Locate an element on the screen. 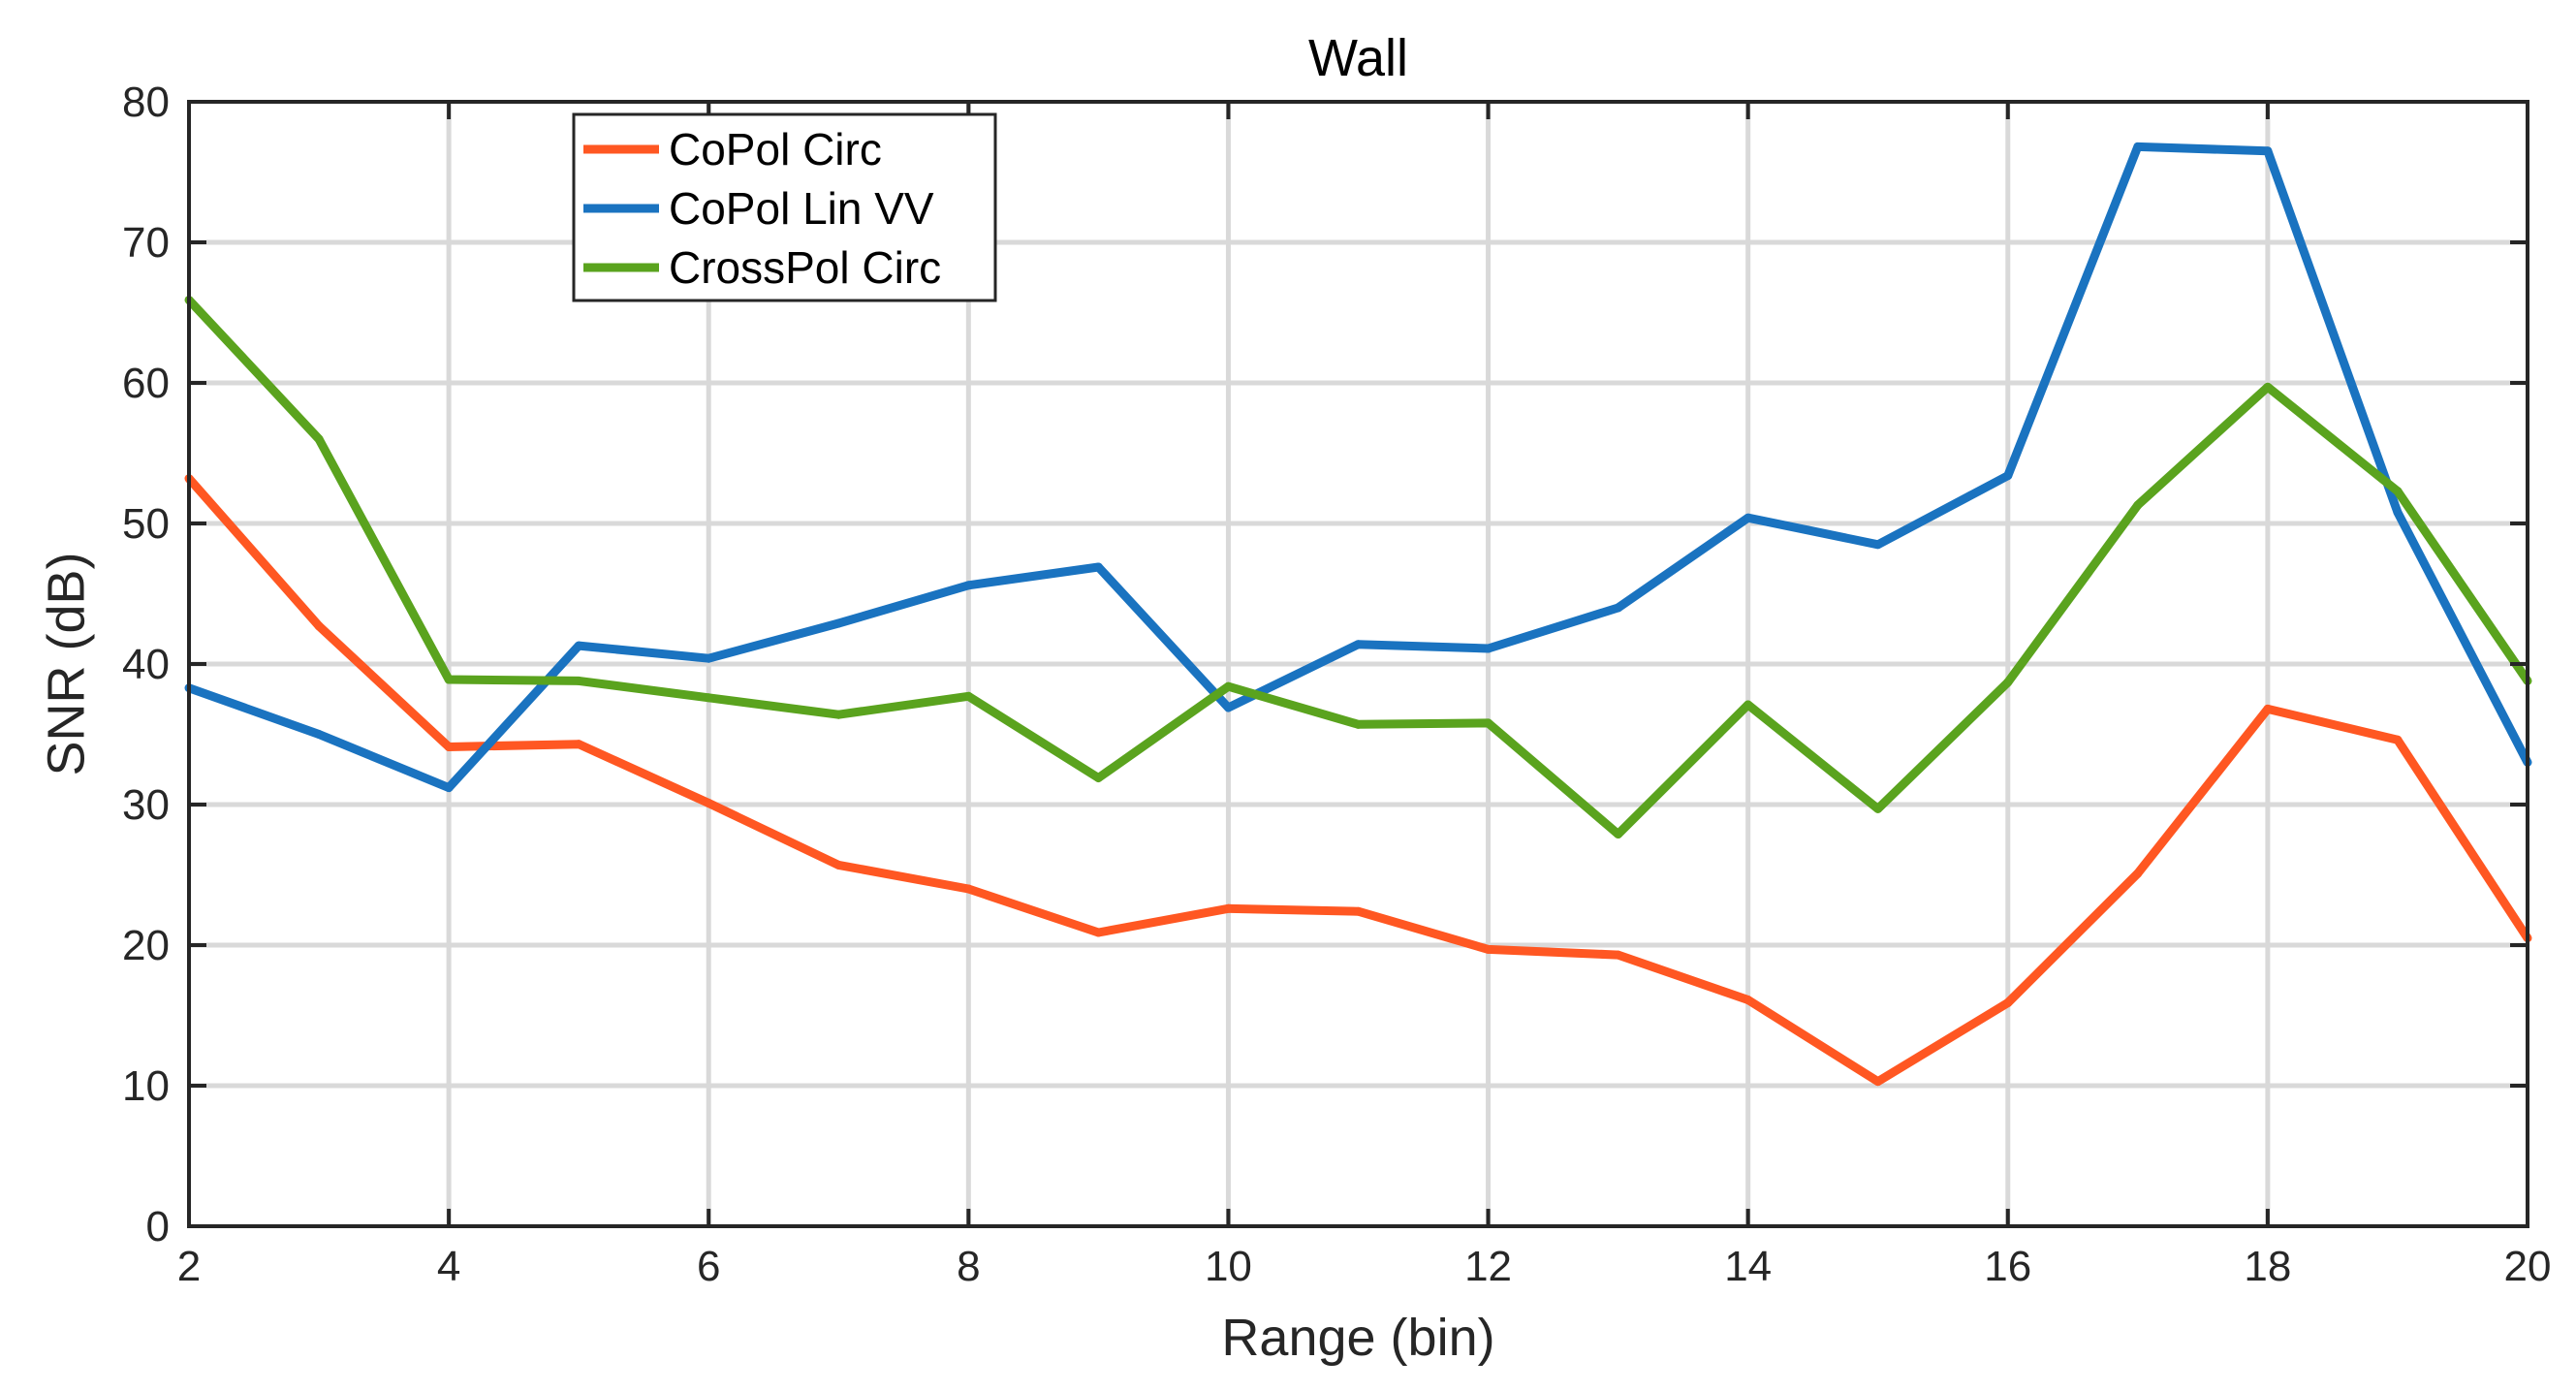 This screenshot has width=2576, height=1392. y-tick-label: 80 is located at coordinates (146, 102).